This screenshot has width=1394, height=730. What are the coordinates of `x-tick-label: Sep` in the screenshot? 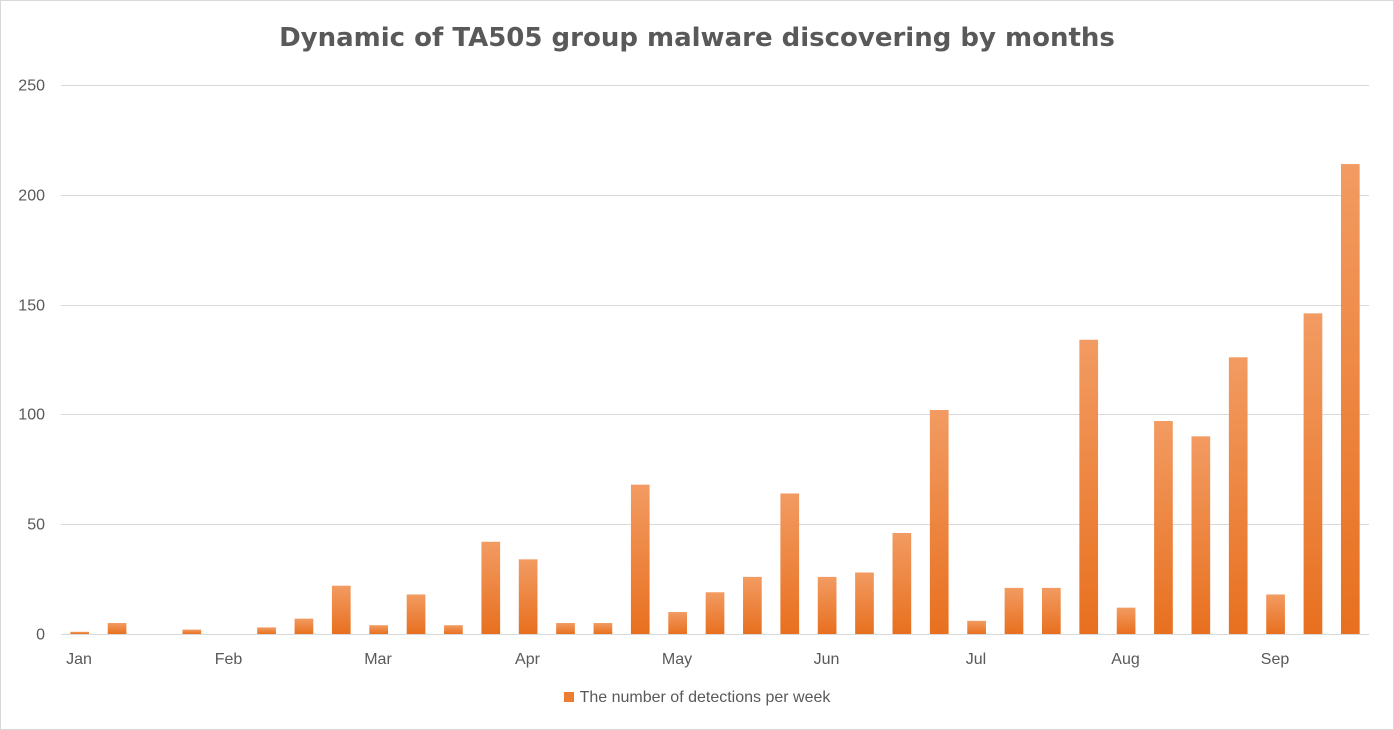 It's located at (1275, 659).